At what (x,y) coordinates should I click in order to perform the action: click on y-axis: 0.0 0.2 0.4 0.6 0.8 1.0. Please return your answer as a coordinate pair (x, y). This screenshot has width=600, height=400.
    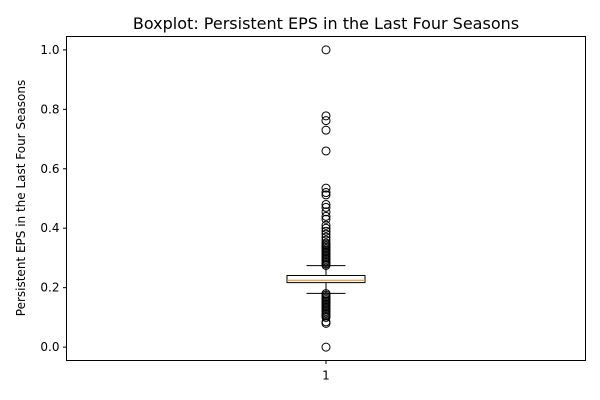
    Looking at the image, I should click on (53, 198).